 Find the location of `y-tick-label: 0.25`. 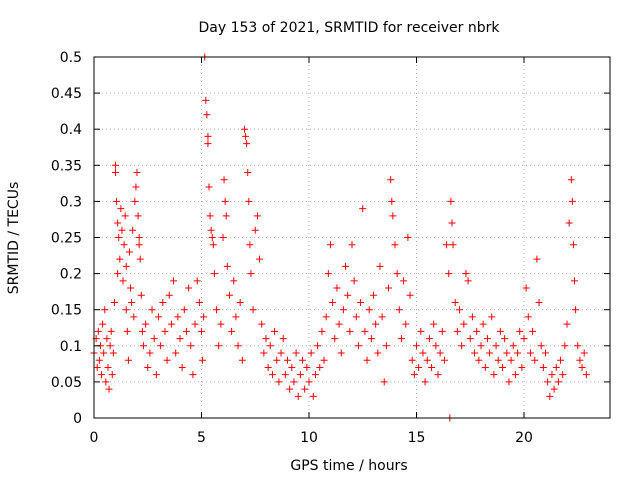

y-tick-label: 0.25 is located at coordinates (66, 239).